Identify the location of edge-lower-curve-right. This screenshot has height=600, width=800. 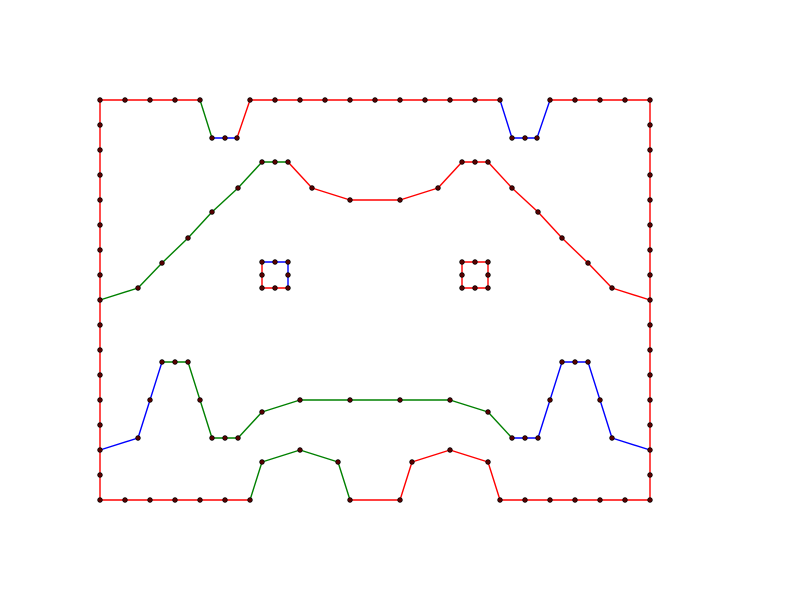
(581, 406).